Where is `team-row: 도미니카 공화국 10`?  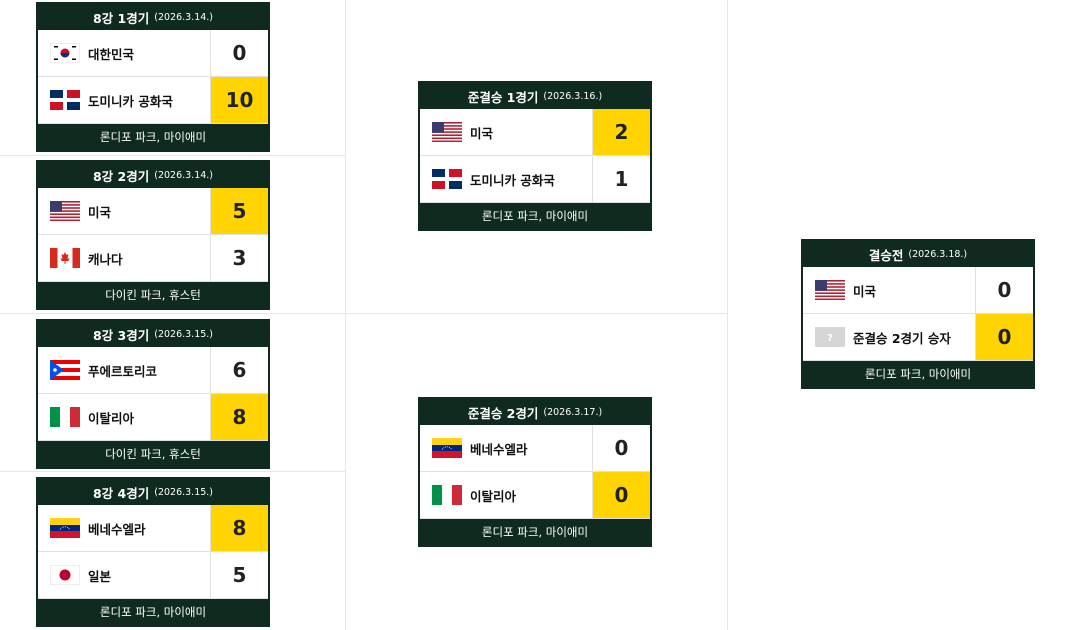 team-row: 도미니카 공화국 10 is located at coordinates (153, 100).